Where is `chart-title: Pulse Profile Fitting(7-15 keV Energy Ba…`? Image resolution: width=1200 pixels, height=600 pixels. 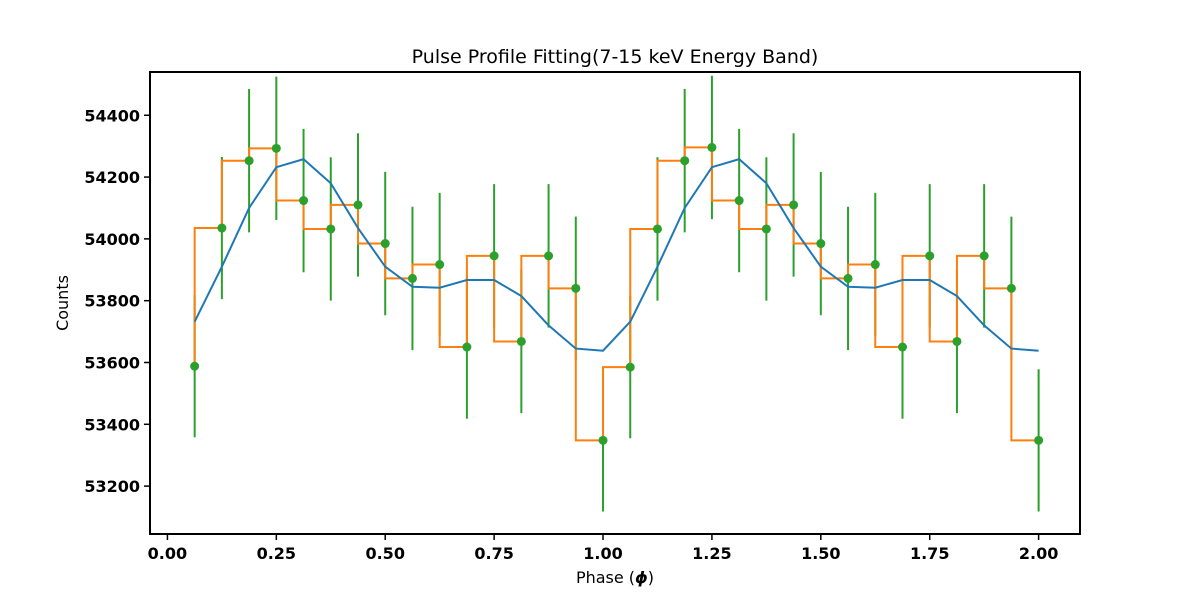 chart-title: Pulse Profile Fitting(7-15 keV Energy Ba… is located at coordinates (615, 57).